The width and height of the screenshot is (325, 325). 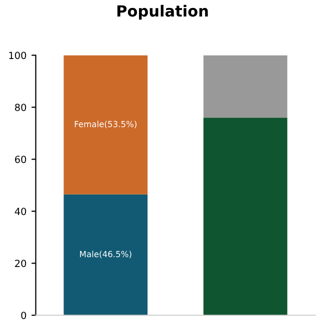 What do you see at coordinates (20, 108) in the screenshot?
I see `y-tick-label: 80` at bounding box center [20, 108].